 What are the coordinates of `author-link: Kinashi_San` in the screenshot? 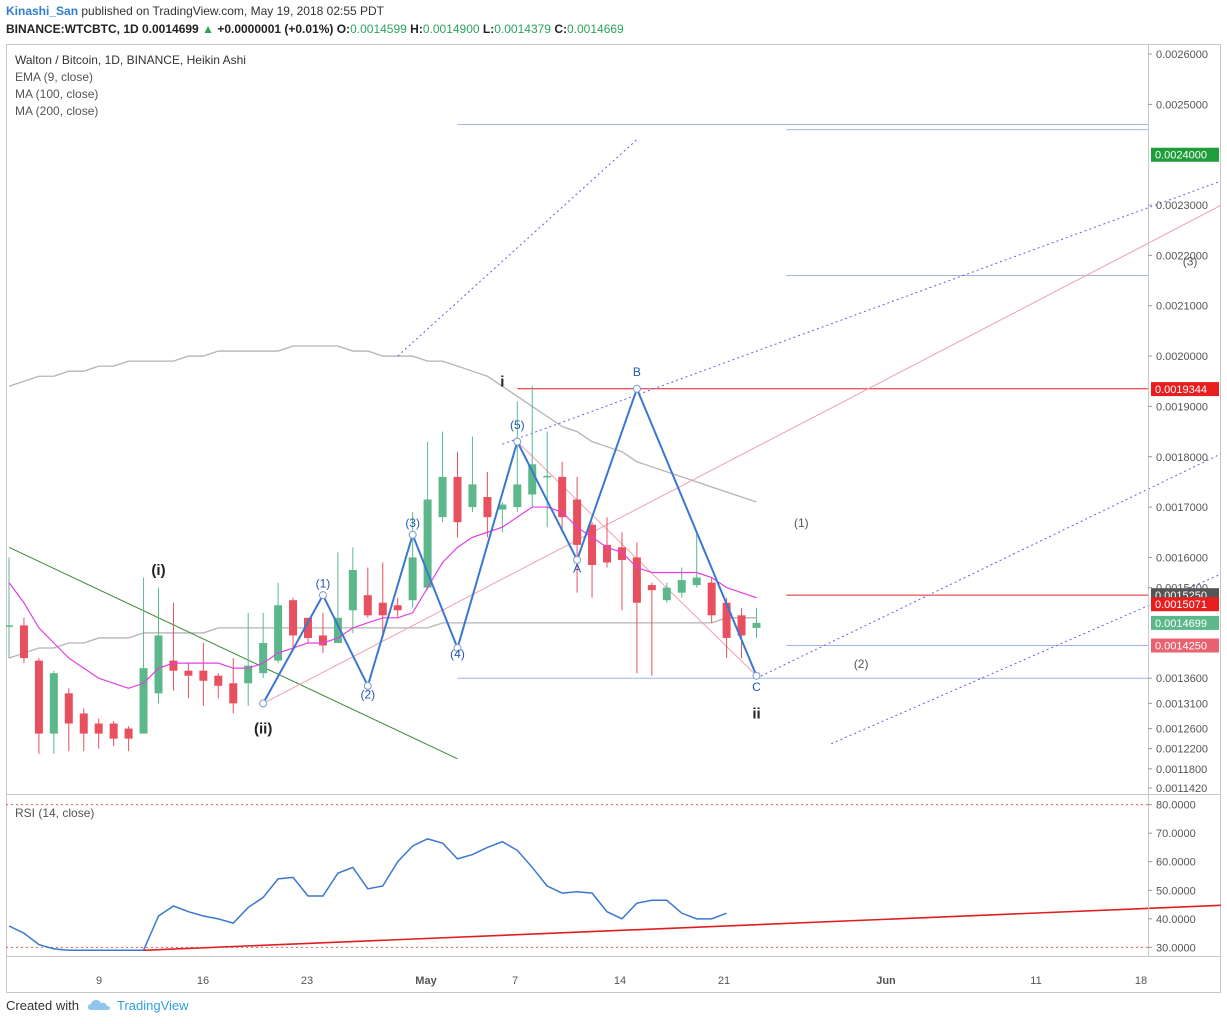 It's located at (42, 11).